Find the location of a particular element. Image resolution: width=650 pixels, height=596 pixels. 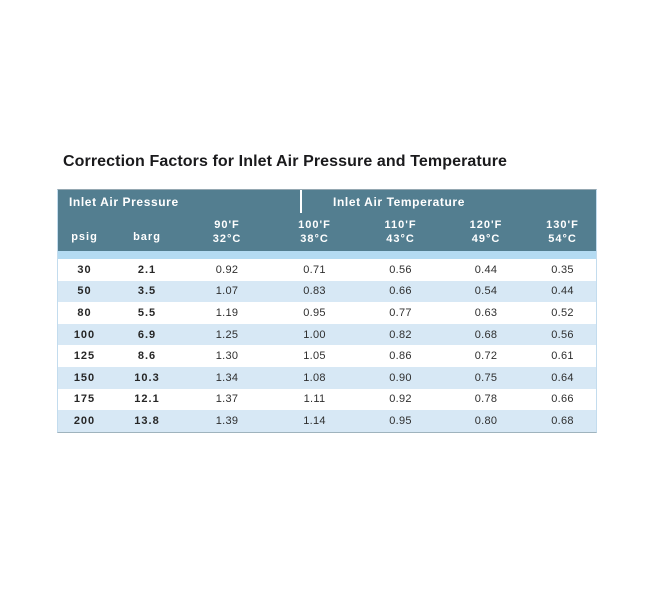

barg-value: 10.3 is located at coordinates (147, 377).